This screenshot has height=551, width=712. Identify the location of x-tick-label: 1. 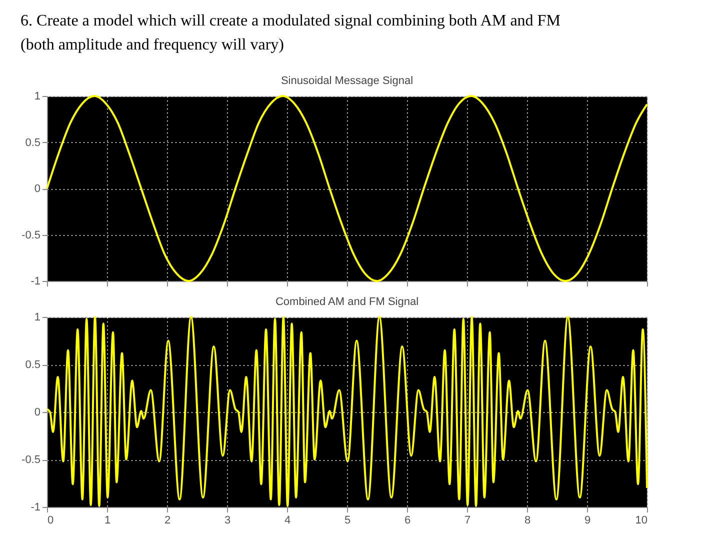
(107, 520).